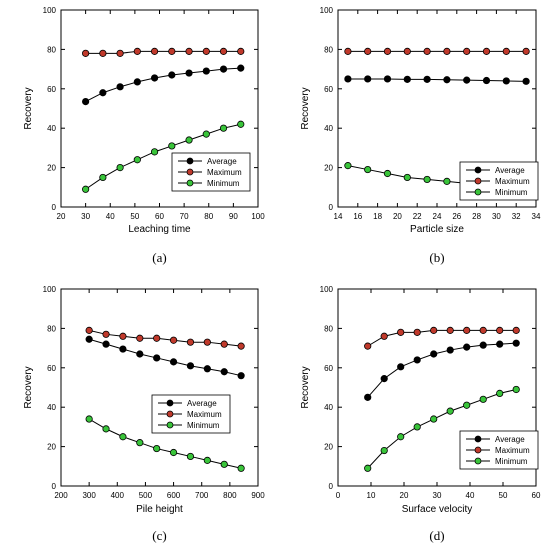 This screenshot has height=547, width=550. I want to click on series-line-minimum, so click(165, 443).